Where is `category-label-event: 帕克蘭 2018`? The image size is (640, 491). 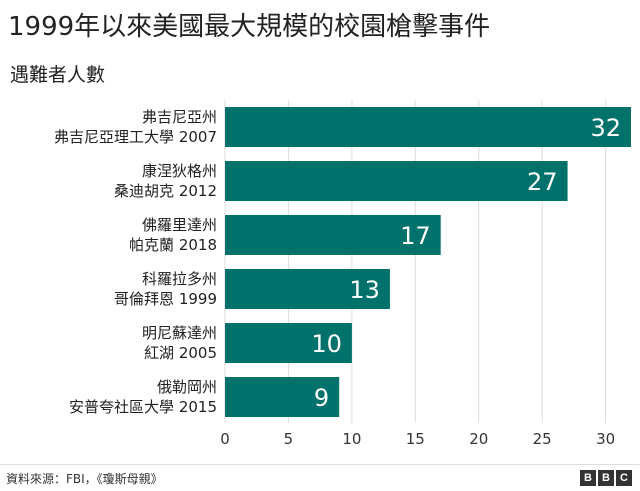
category-label-event: 帕克蘭 2018 is located at coordinates (173, 245).